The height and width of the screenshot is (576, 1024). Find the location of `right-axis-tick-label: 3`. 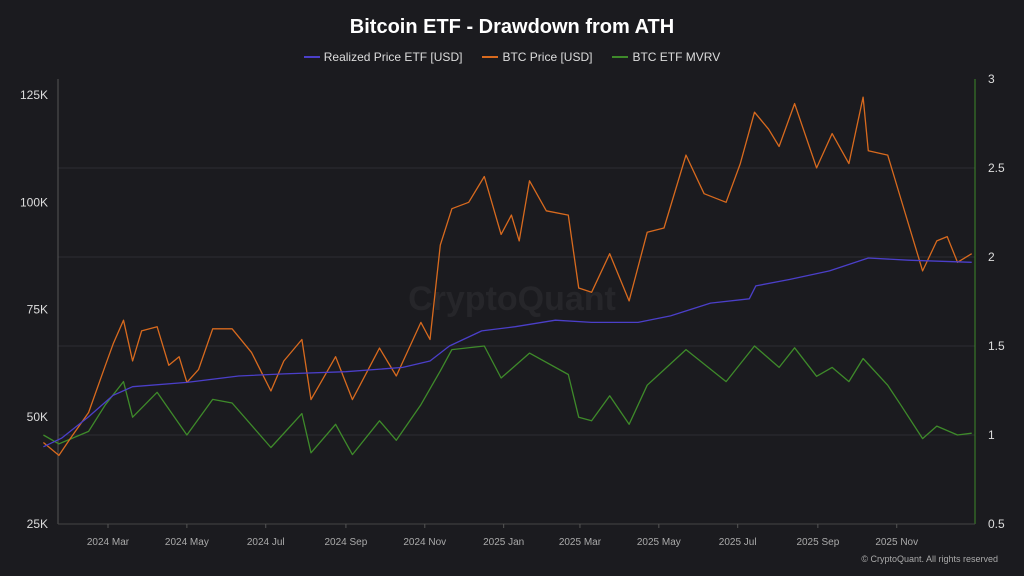

right-axis-tick-label: 3 is located at coordinates (991, 79).